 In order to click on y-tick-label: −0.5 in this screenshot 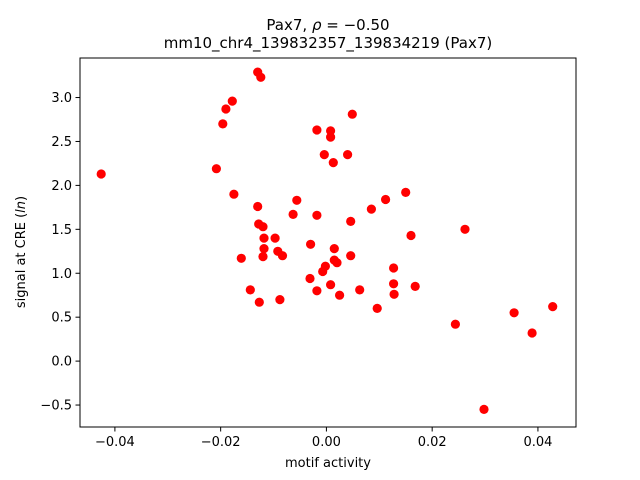, I will do `click(56, 406)`.